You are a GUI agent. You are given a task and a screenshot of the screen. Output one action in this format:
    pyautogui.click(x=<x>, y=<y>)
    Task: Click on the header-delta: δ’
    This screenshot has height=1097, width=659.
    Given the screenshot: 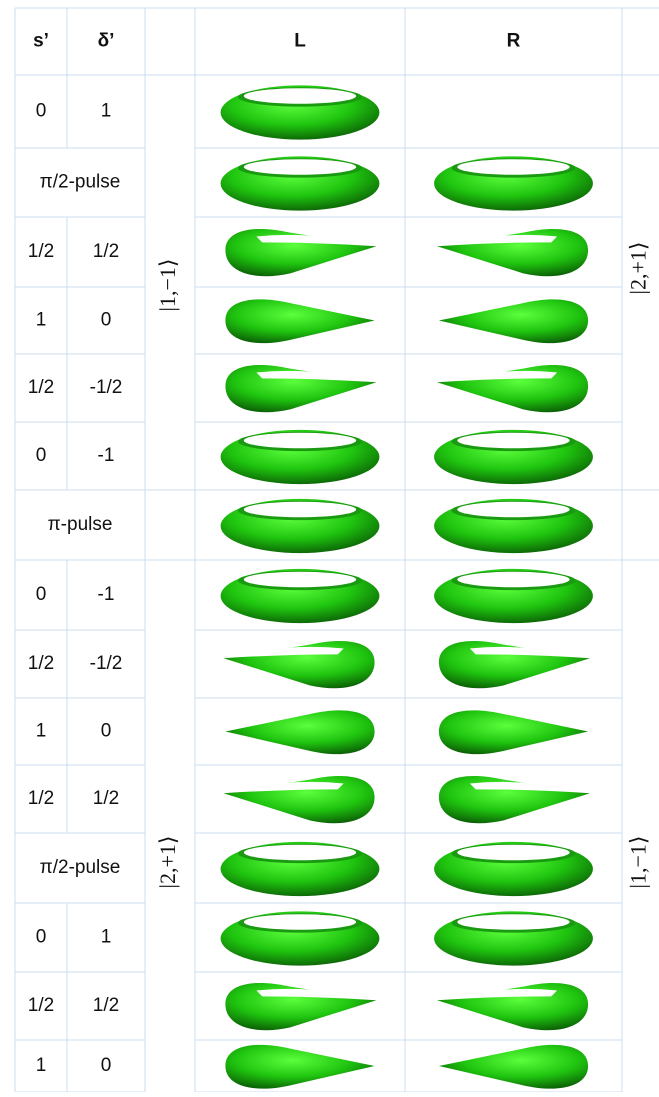 What is the action you would take?
    pyautogui.click(x=106, y=41)
    